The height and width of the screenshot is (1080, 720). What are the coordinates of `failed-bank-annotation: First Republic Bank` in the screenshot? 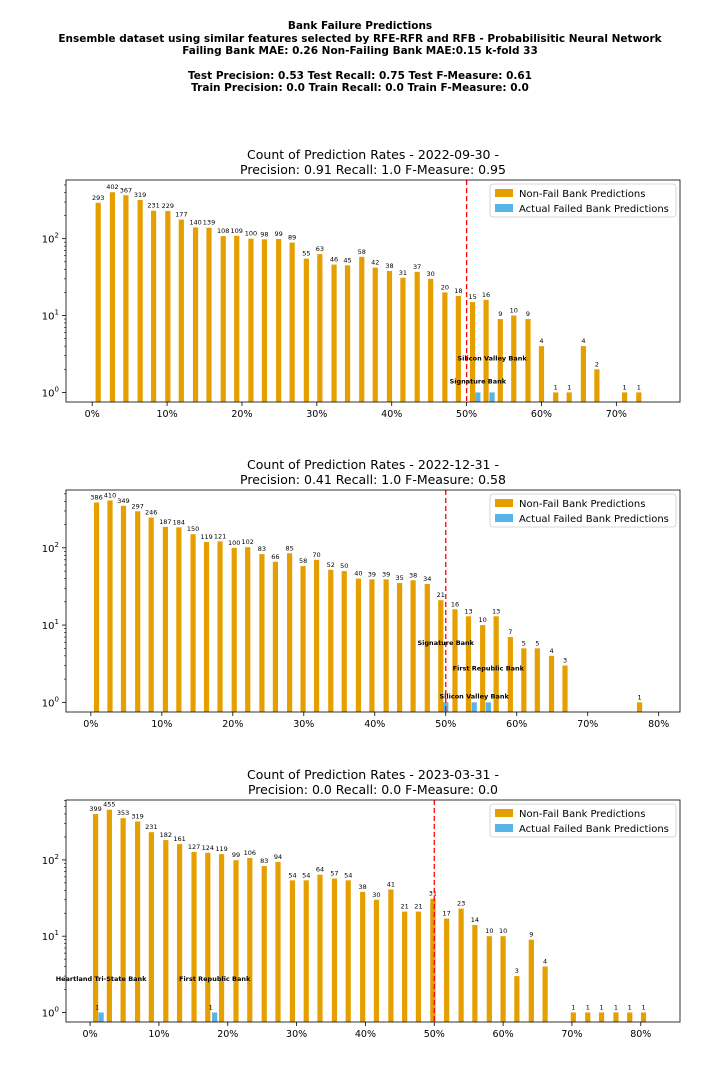 It's located at (215, 979).